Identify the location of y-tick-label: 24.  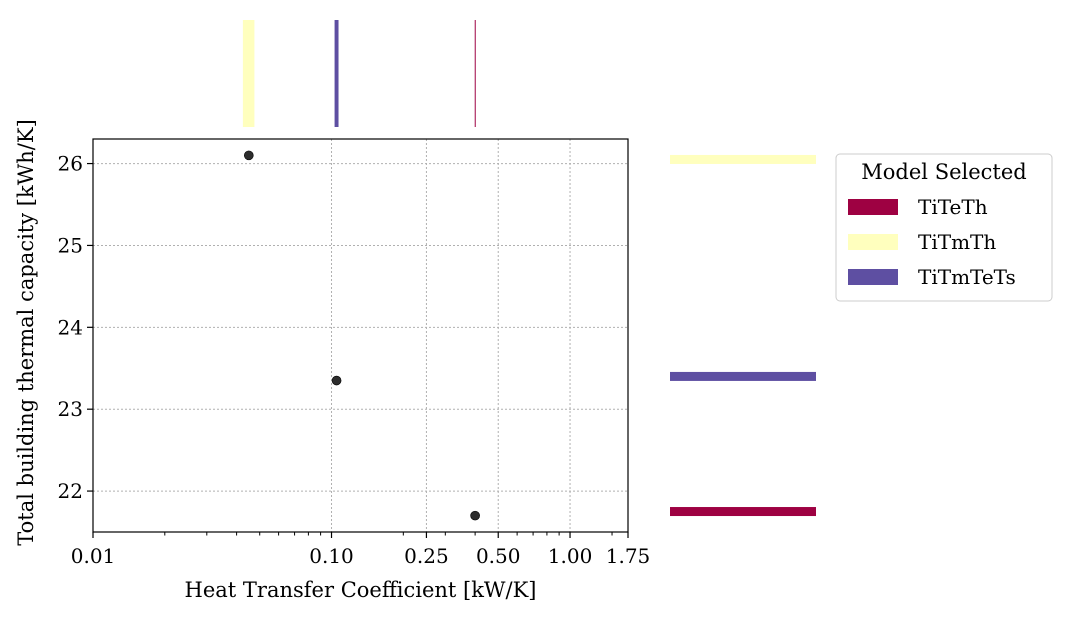
(70, 327).